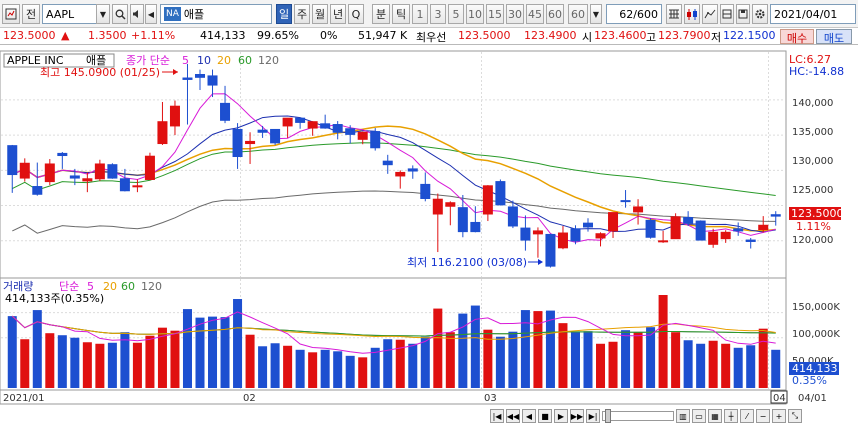 The height and width of the screenshot is (427, 858). What do you see at coordinates (456, 14) in the screenshot?
I see `interval-5-button: 5` at bounding box center [456, 14].